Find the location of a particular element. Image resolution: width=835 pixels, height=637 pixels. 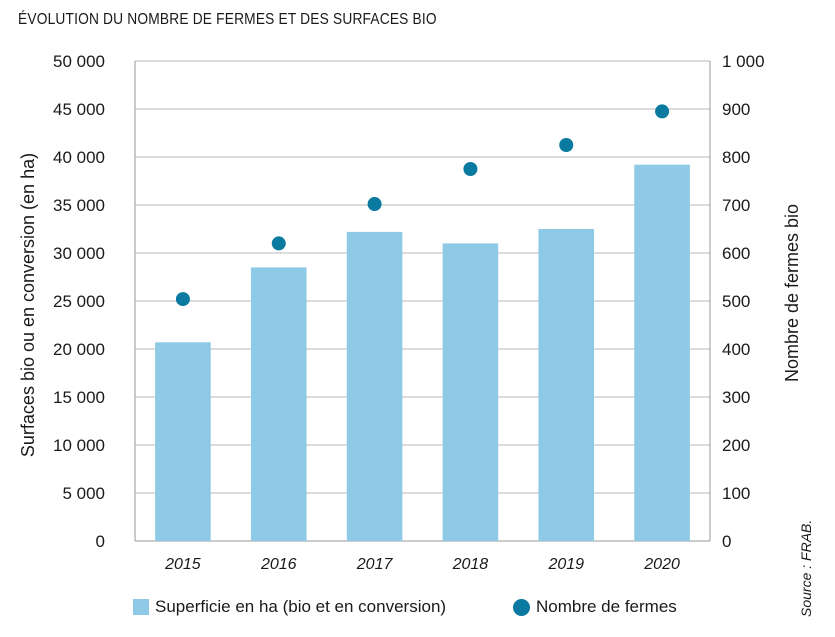

y2-tick-label: 300 is located at coordinates (736, 397).